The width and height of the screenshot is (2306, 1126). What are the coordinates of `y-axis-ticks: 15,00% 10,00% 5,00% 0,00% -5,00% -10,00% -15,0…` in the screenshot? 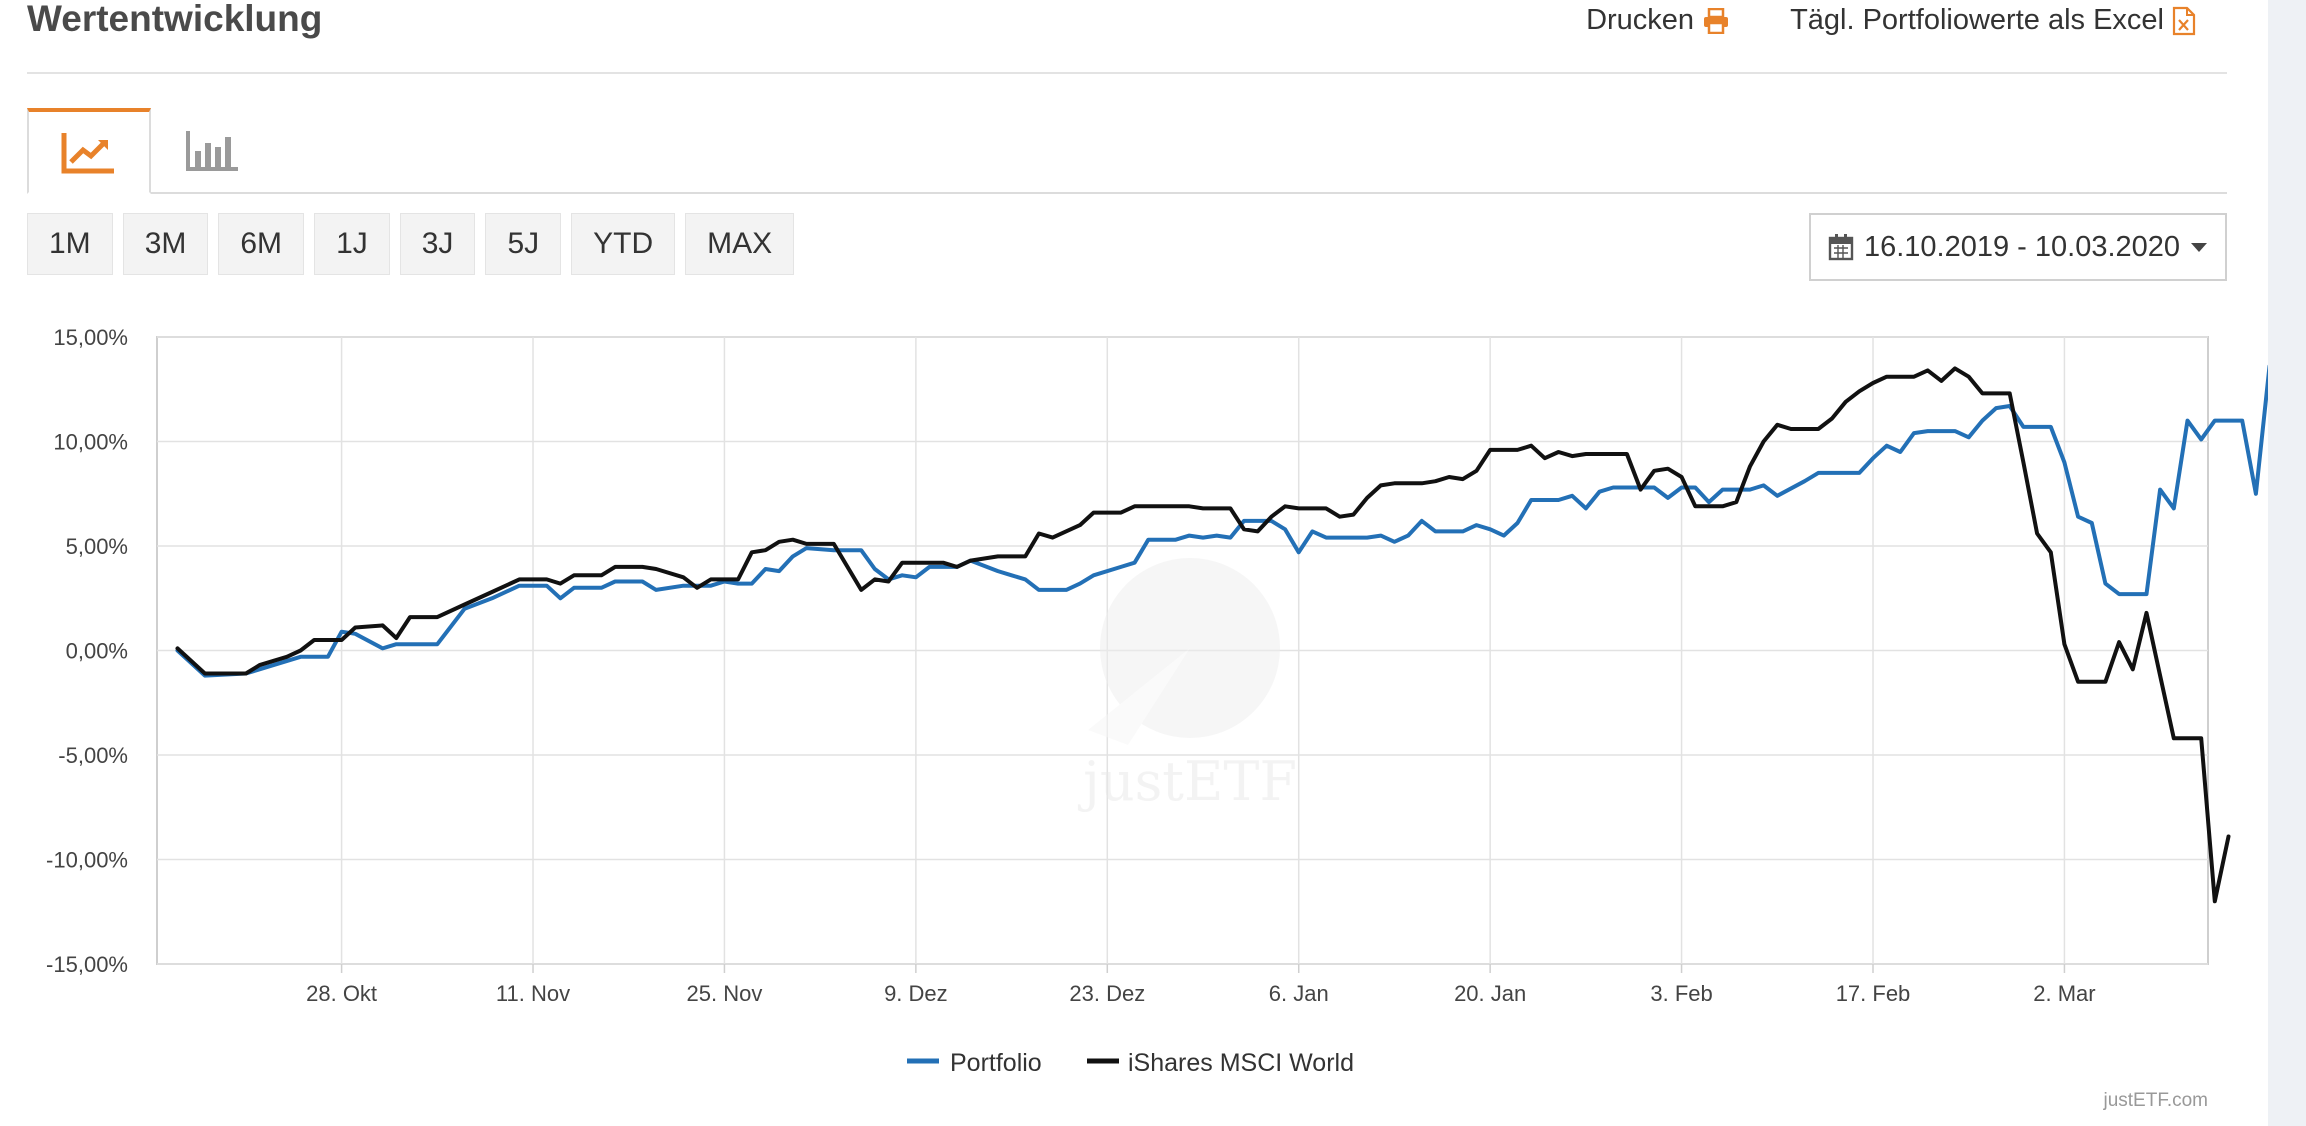 It's located at (87, 651).